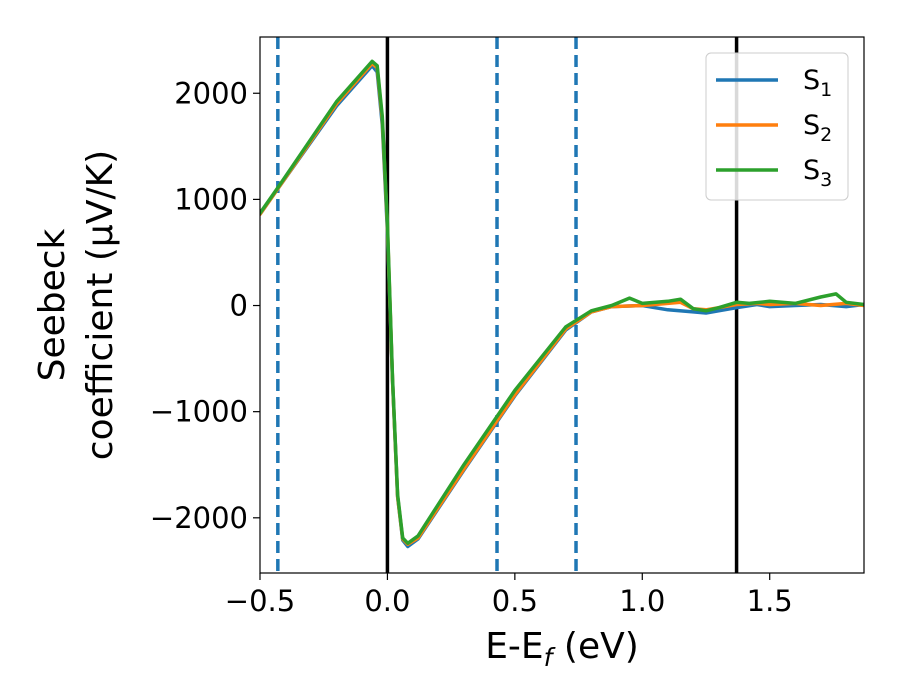 This screenshot has height=700, width=900. What do you see at coordinates (642, 601) in the screenshot?
I see `x-tick-label: 1.0` at bounding box center [642, 601].